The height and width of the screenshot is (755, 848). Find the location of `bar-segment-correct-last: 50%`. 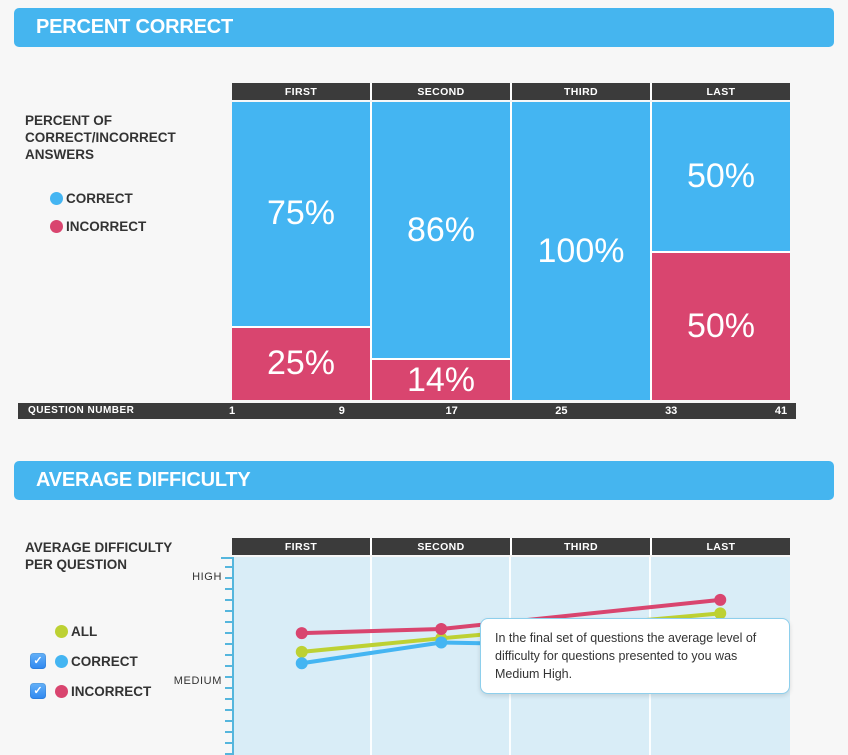

bar-segment-correct-last: 50% is located at coordinates (721, 176).